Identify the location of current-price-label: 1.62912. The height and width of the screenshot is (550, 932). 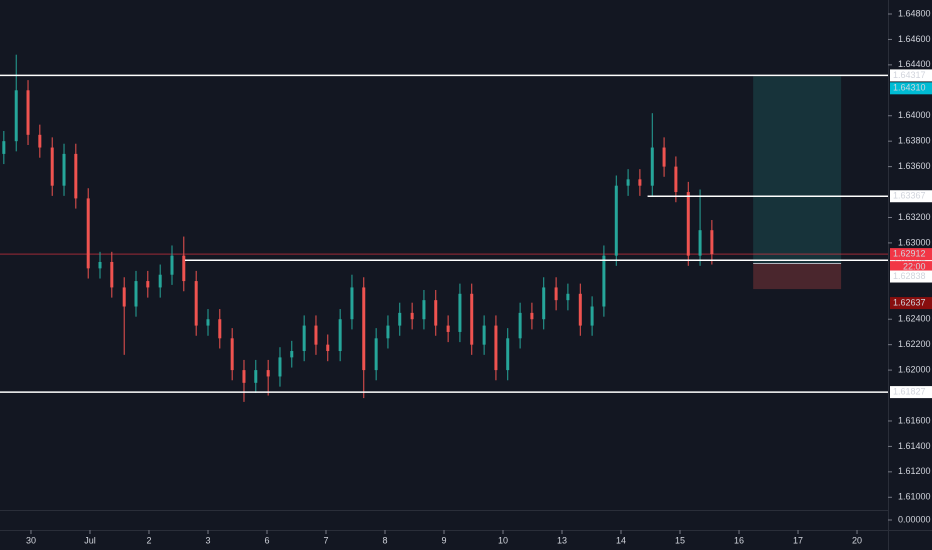
(909, 253).